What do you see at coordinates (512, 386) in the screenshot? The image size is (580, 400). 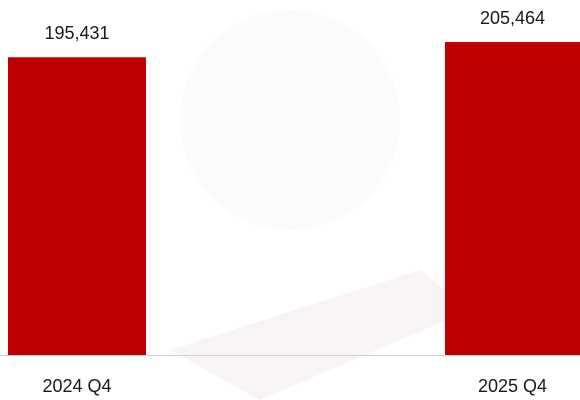 I see `x-tick-label: 2025 Q4` at bounding box center [512, 386].